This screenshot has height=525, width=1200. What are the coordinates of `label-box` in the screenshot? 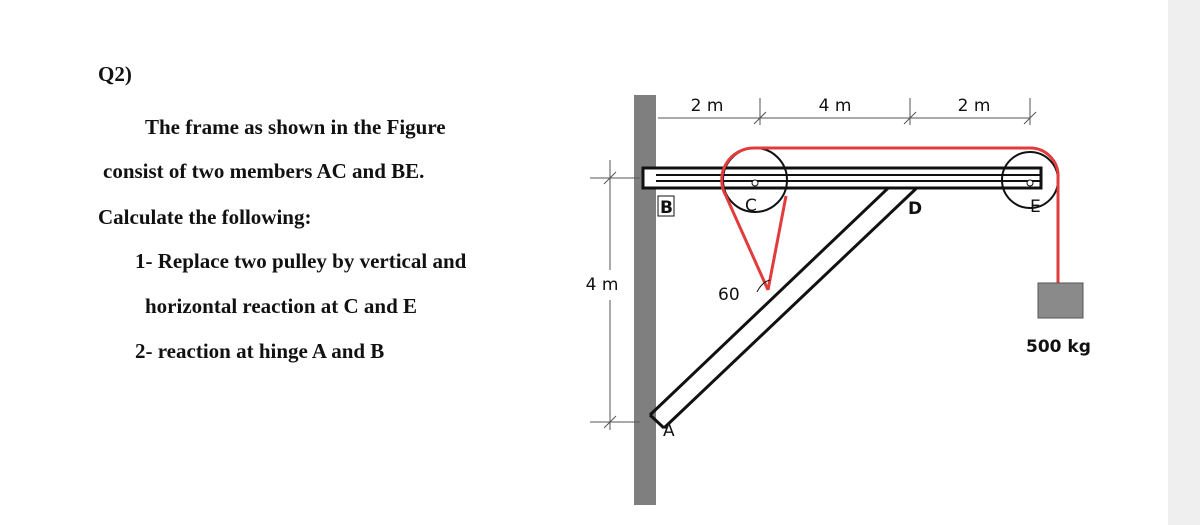 It's located at (666, 206).